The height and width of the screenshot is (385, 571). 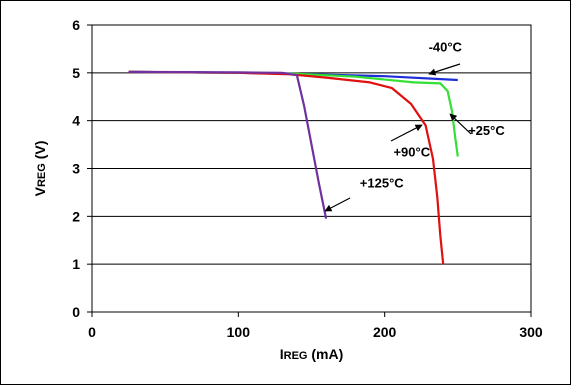 I want to click on x-tick-label-0: 0, so click(x=92, y=332).